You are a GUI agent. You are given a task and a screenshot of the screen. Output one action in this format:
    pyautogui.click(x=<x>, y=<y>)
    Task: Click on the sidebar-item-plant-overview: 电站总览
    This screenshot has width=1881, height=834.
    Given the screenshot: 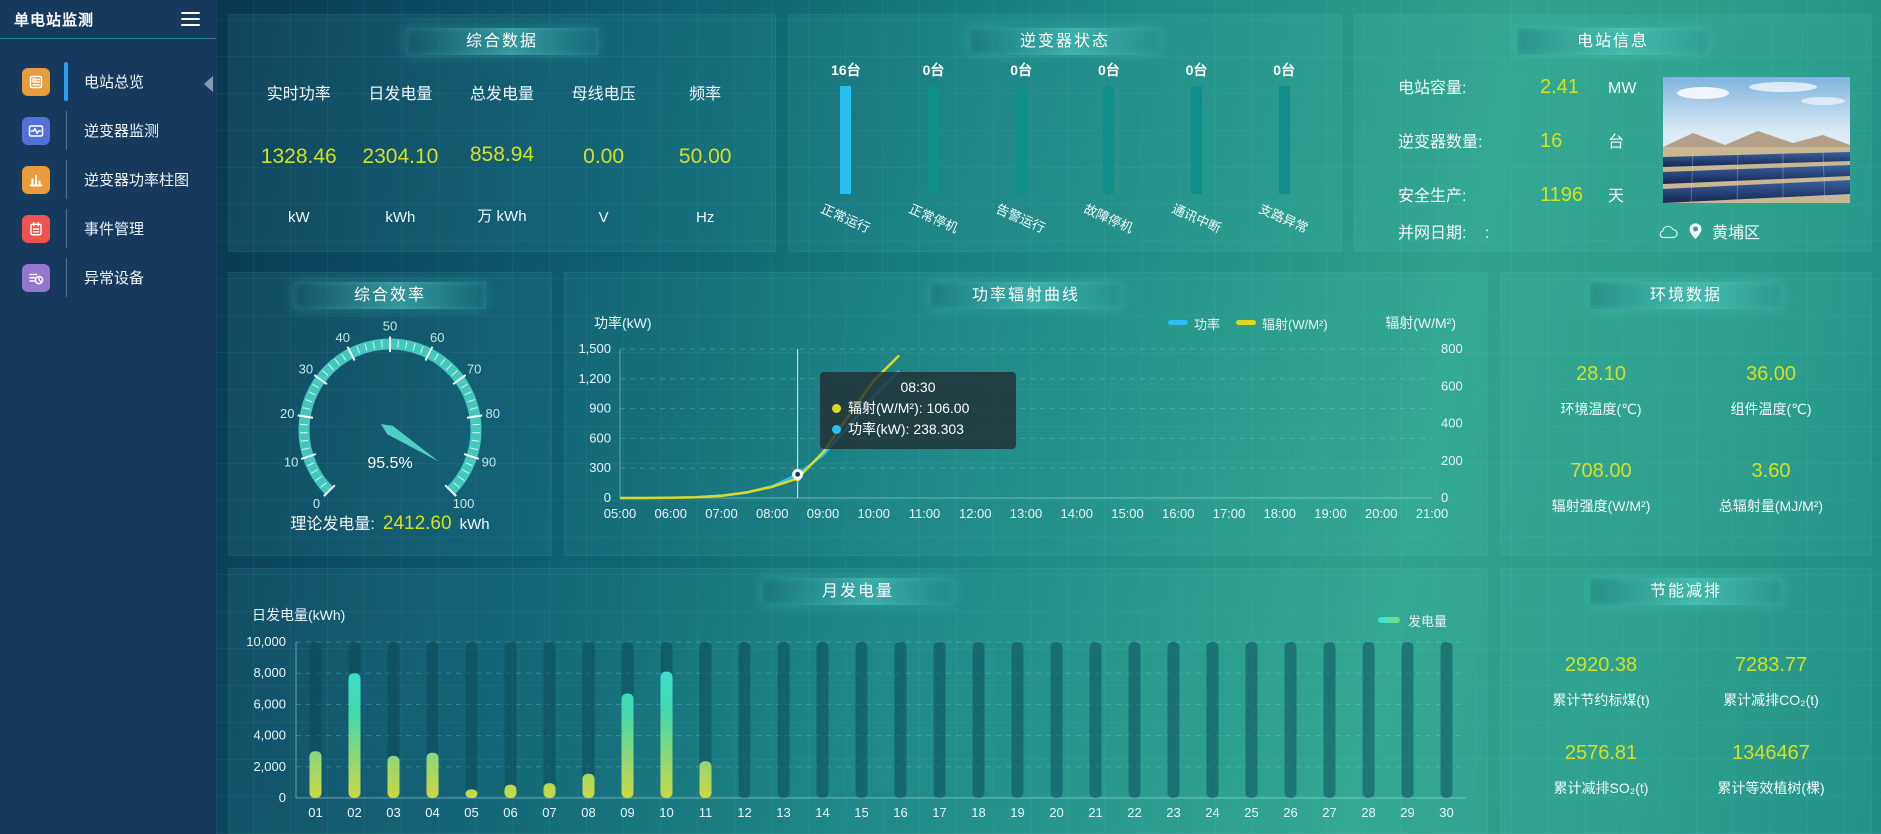 What is the action you would take?
    pyautogui.click(x=108, y=81)
    